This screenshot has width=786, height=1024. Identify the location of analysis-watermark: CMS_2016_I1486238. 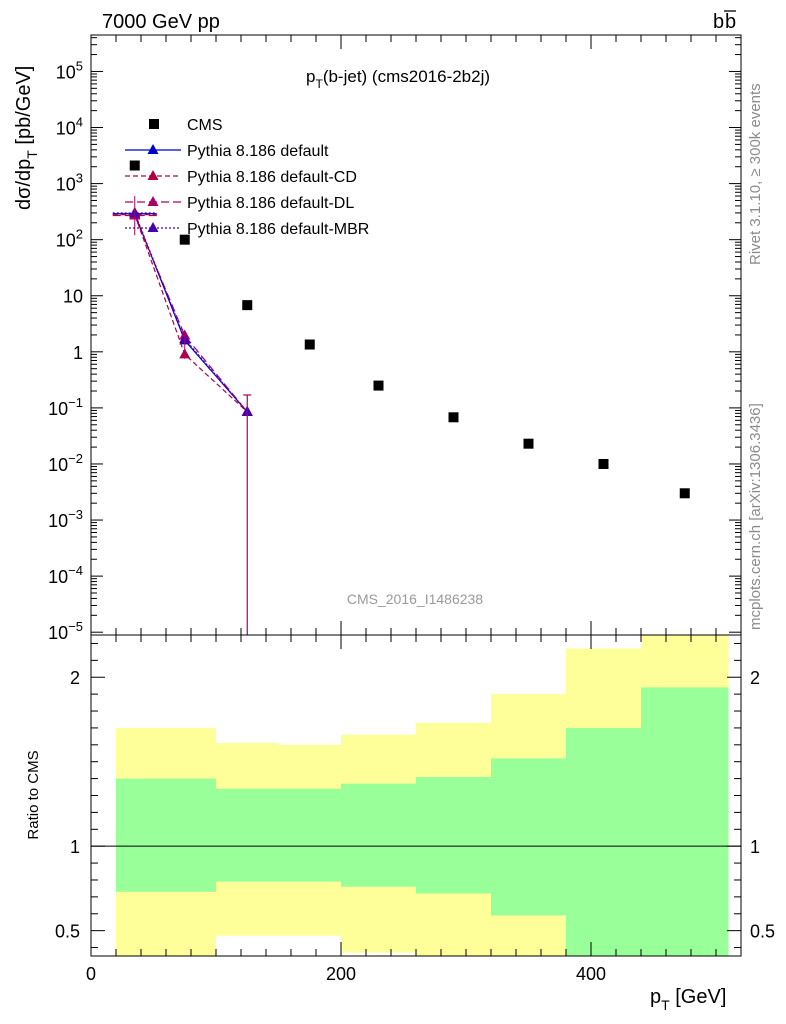
(415, 599).